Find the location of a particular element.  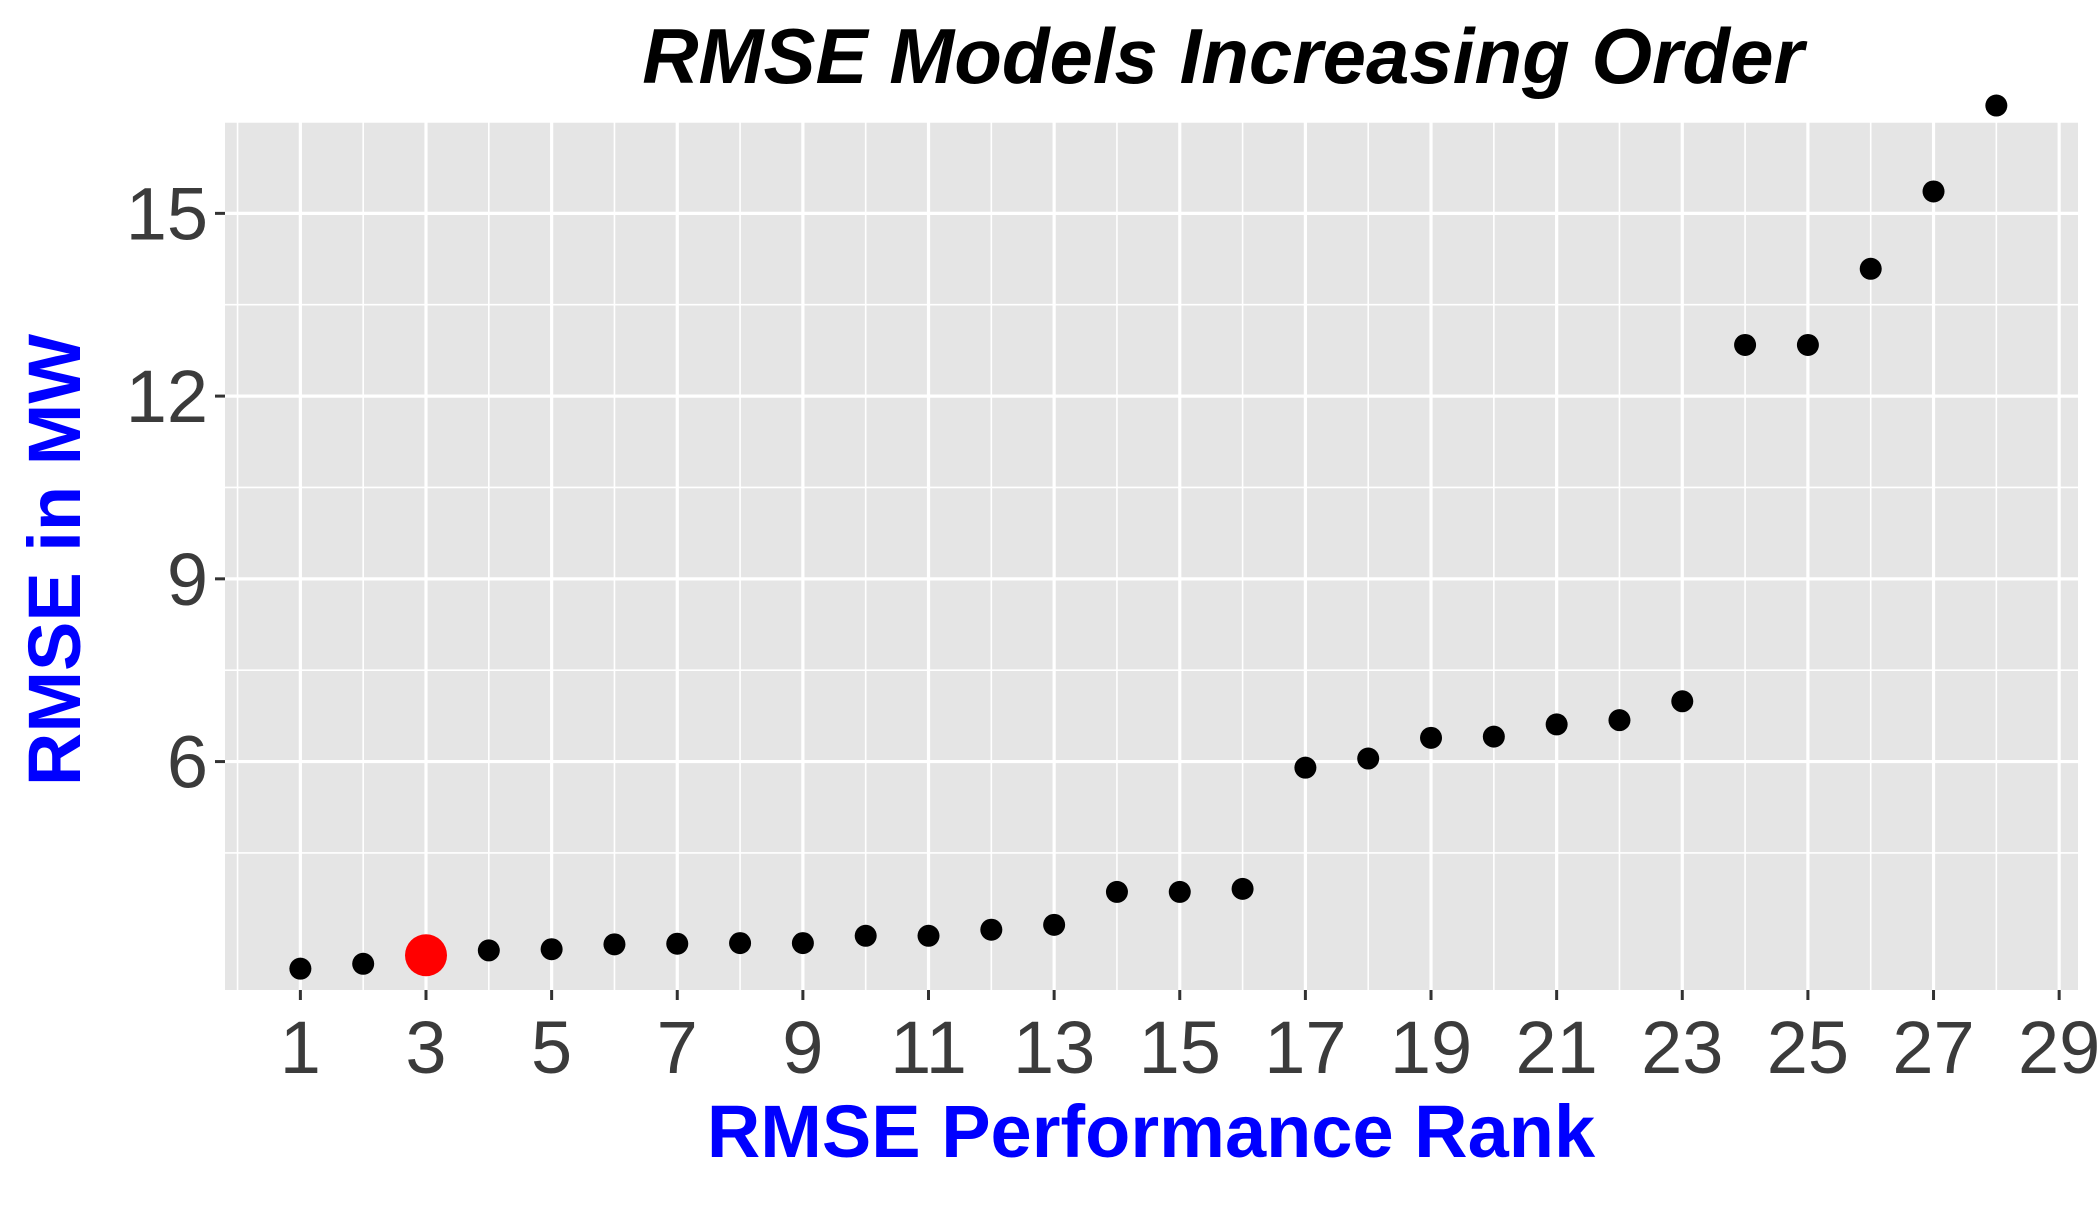

x-tick-labels: 1 3 5 7 9 11 13 15 17 19 21 23 25 27 29 is located at coordinates (1190, 1047).